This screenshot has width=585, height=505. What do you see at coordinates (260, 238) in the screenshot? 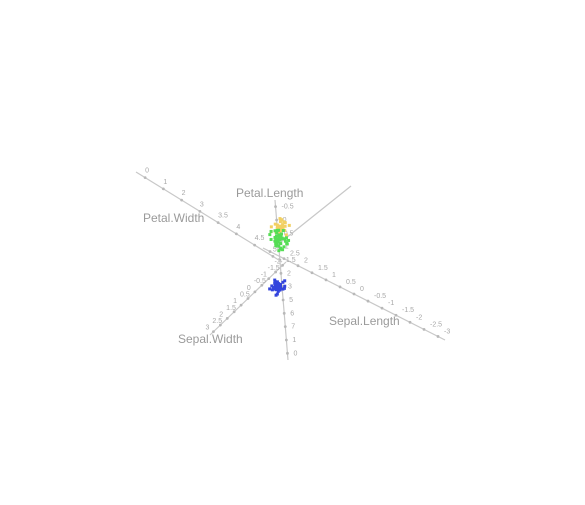
I see `tick-label: 4.5` at bounding box center [260, 238].